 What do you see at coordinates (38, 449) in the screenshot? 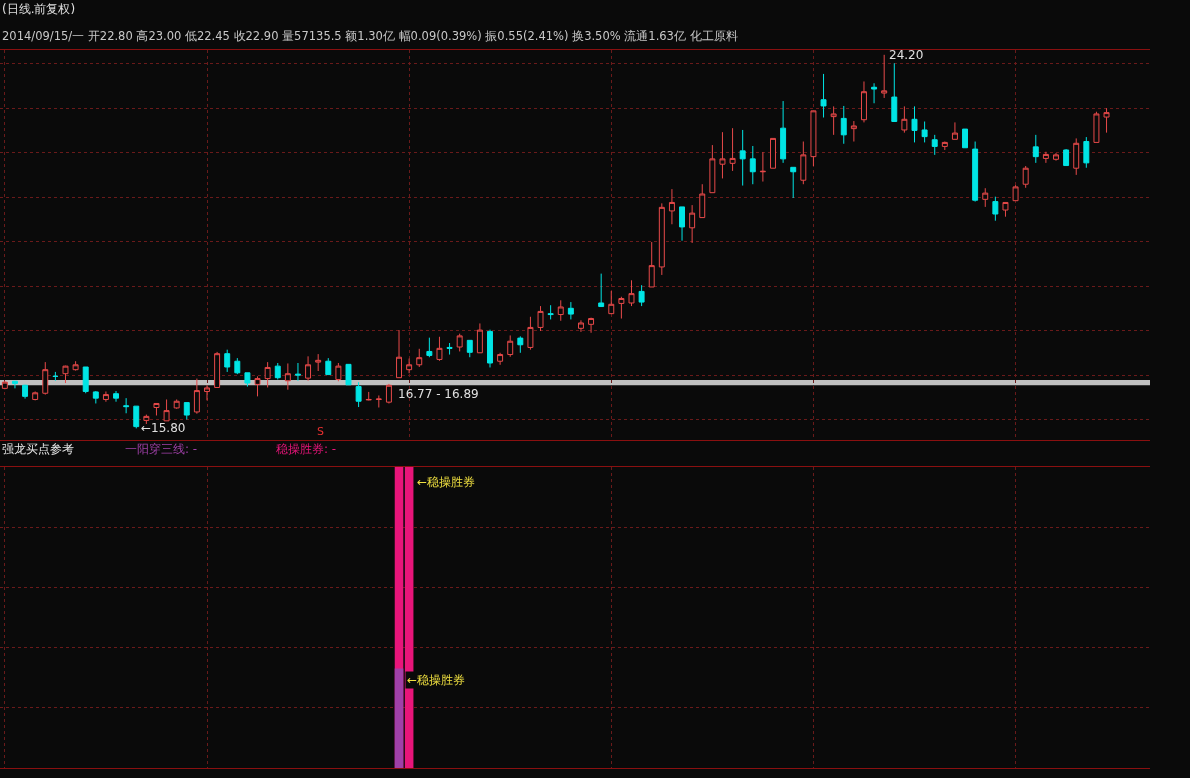
I see `text: 强龙买点参考` at bounding box center [38, 449].